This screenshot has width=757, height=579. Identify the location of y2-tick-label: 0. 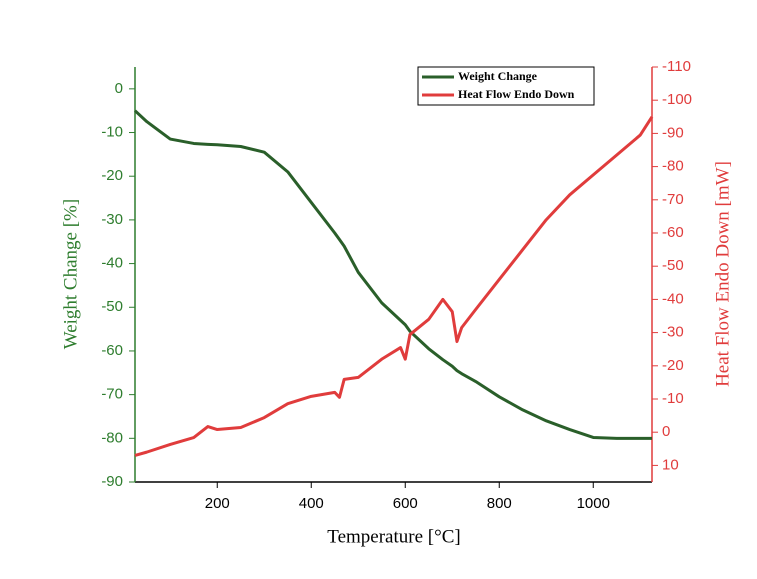
(666, 431).